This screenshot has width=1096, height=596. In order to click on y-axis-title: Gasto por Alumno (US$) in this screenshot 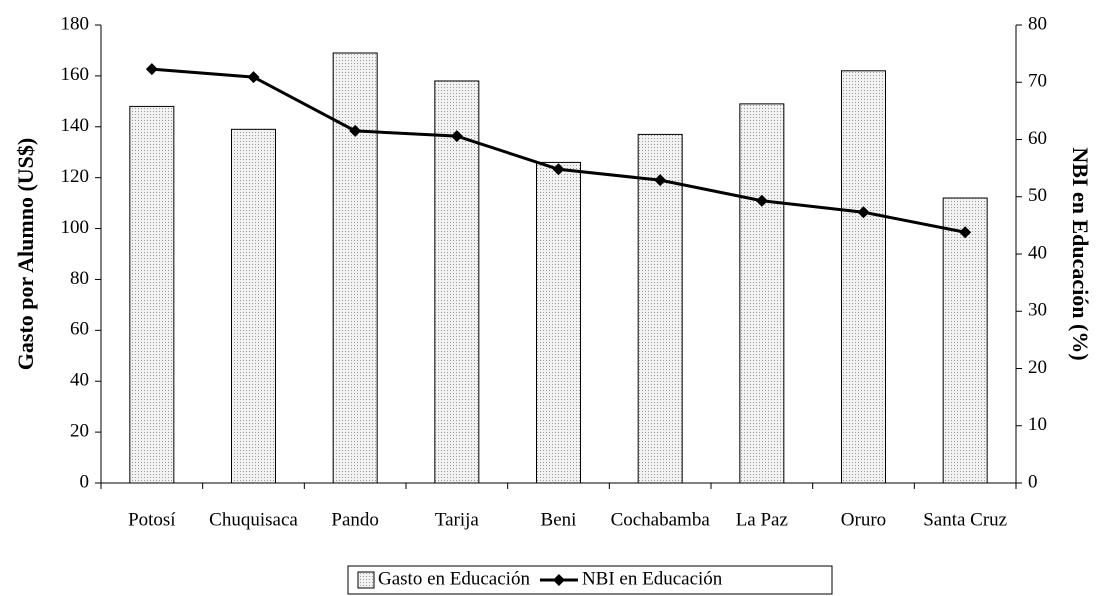, I will do `click(25, 254)`.